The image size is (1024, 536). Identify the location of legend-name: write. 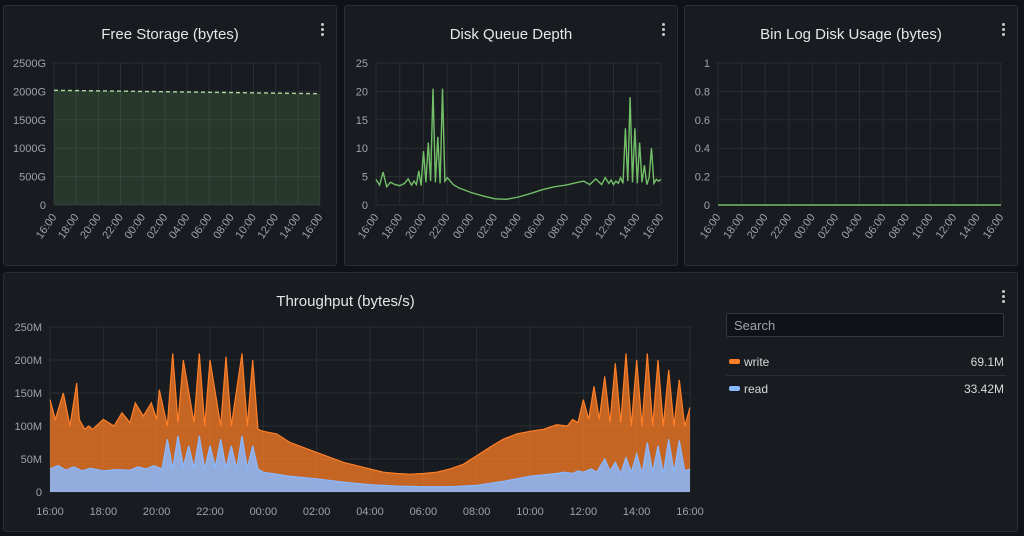
(757, 362).